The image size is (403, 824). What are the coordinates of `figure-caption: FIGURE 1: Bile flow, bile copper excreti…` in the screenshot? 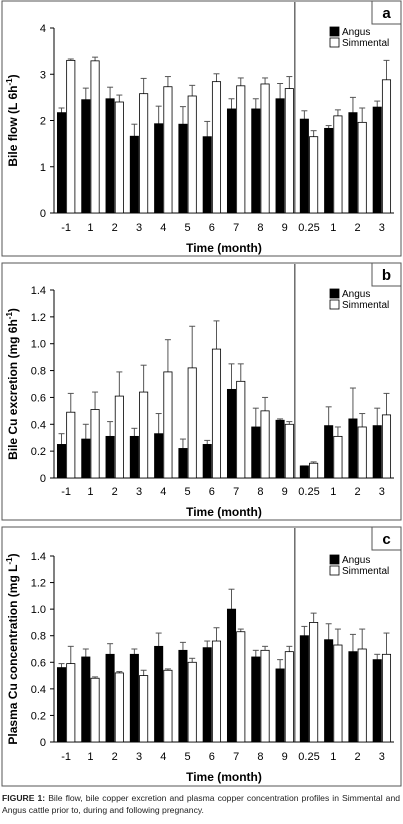 It's located at (201, 804).